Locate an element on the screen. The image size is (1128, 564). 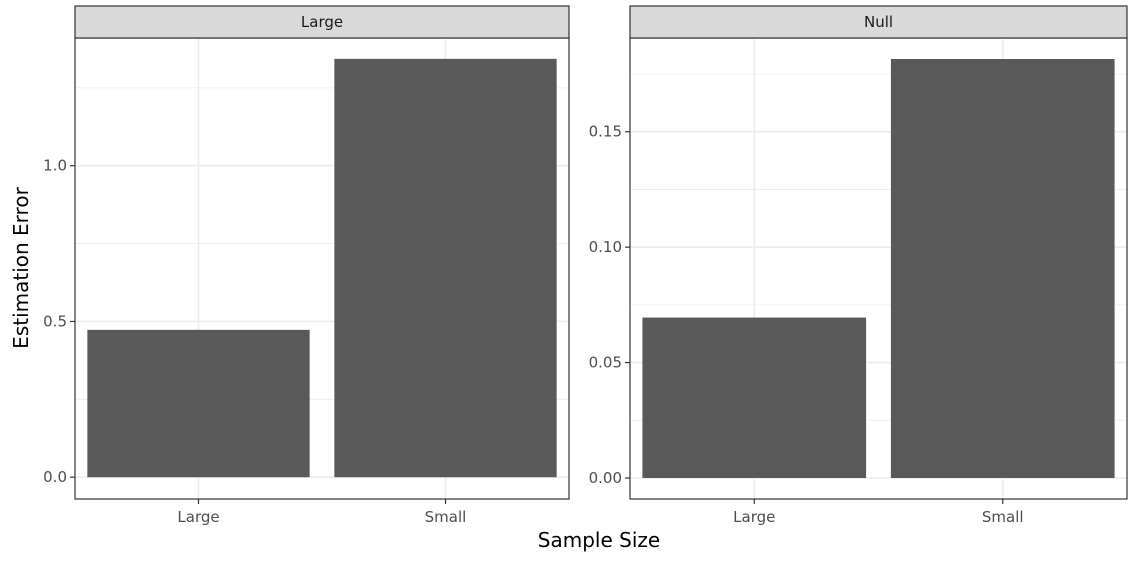
facet-strip-label: Null is located at coordinates (878, 22).